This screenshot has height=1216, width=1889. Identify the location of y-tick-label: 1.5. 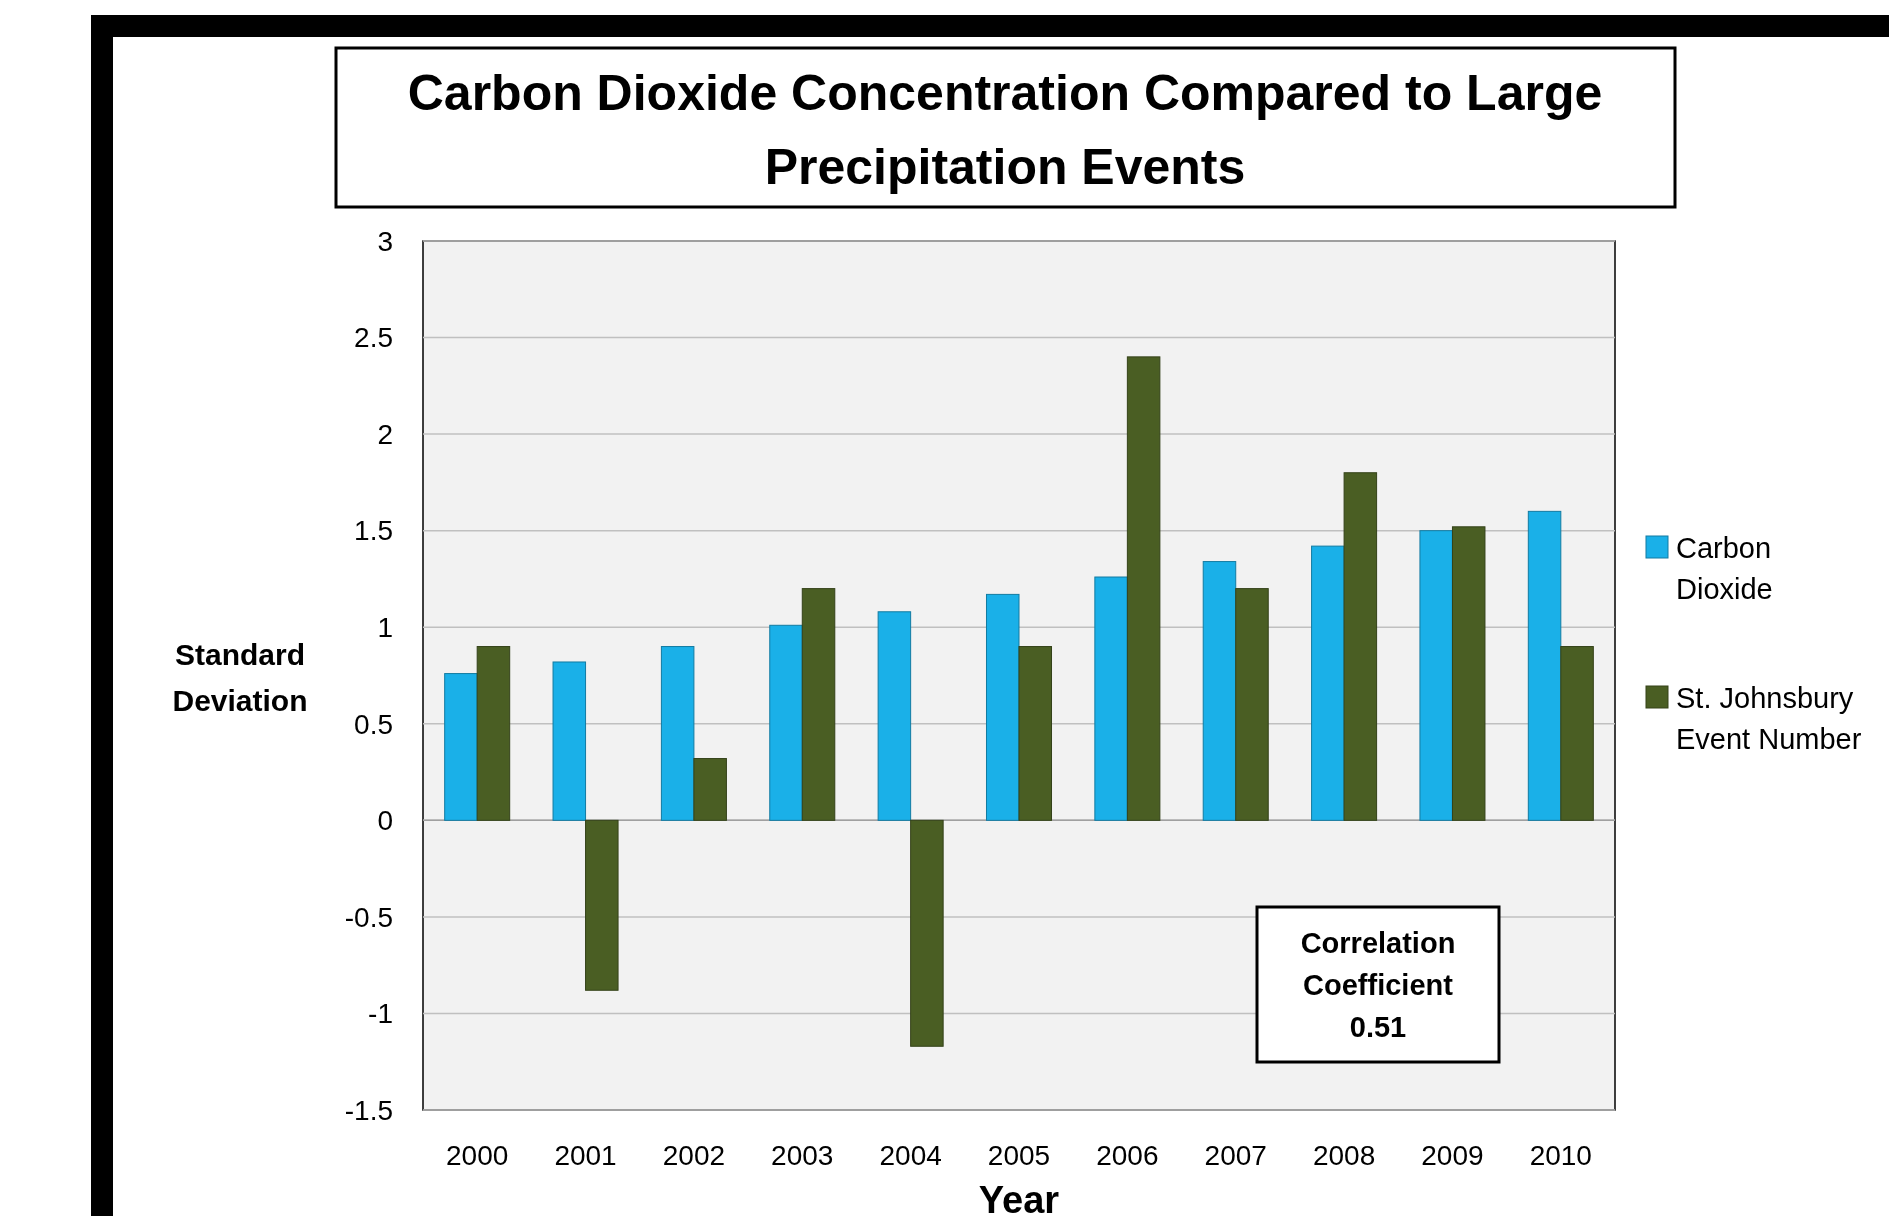
(373, 531).